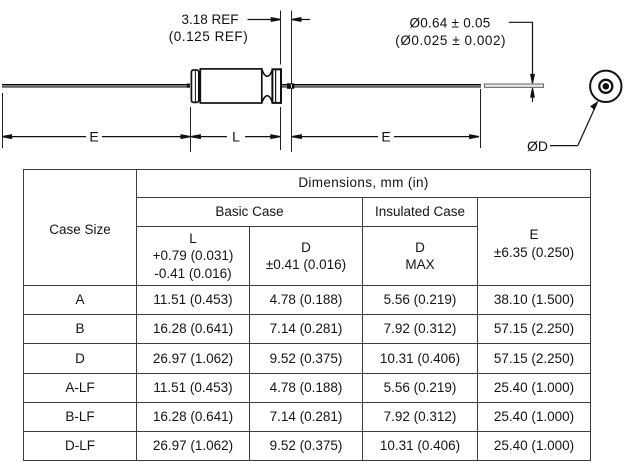 This screenshot has width=630, height=464. What do you see at coordinates (450, 40) in the screenshot?
I see `svg-text: (Ø0.025 ± 0.002)` at bounding box center [450, 40].